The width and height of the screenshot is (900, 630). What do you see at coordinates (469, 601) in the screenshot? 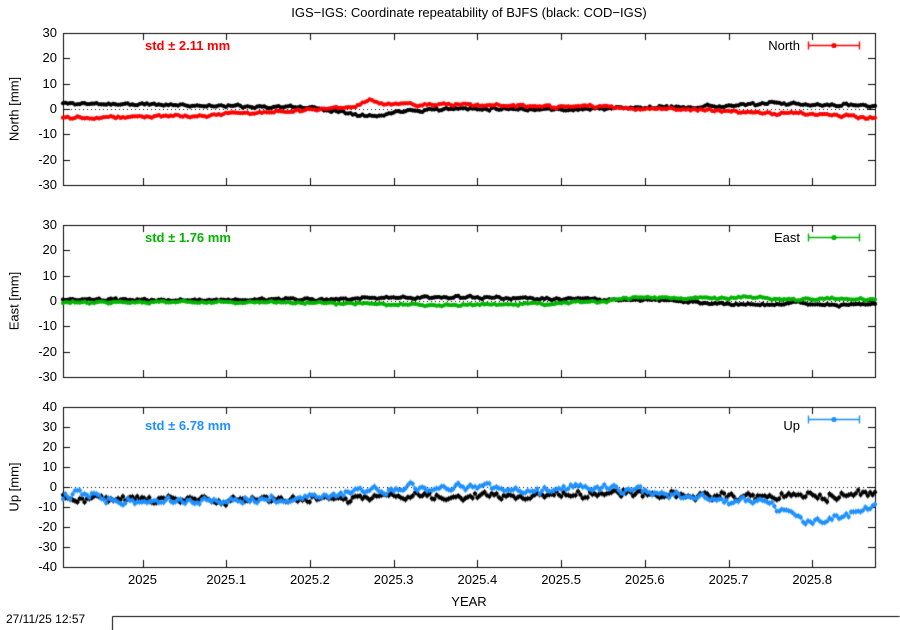
I see `x-axis-label: YEAR` at bounding box center [469, 601].